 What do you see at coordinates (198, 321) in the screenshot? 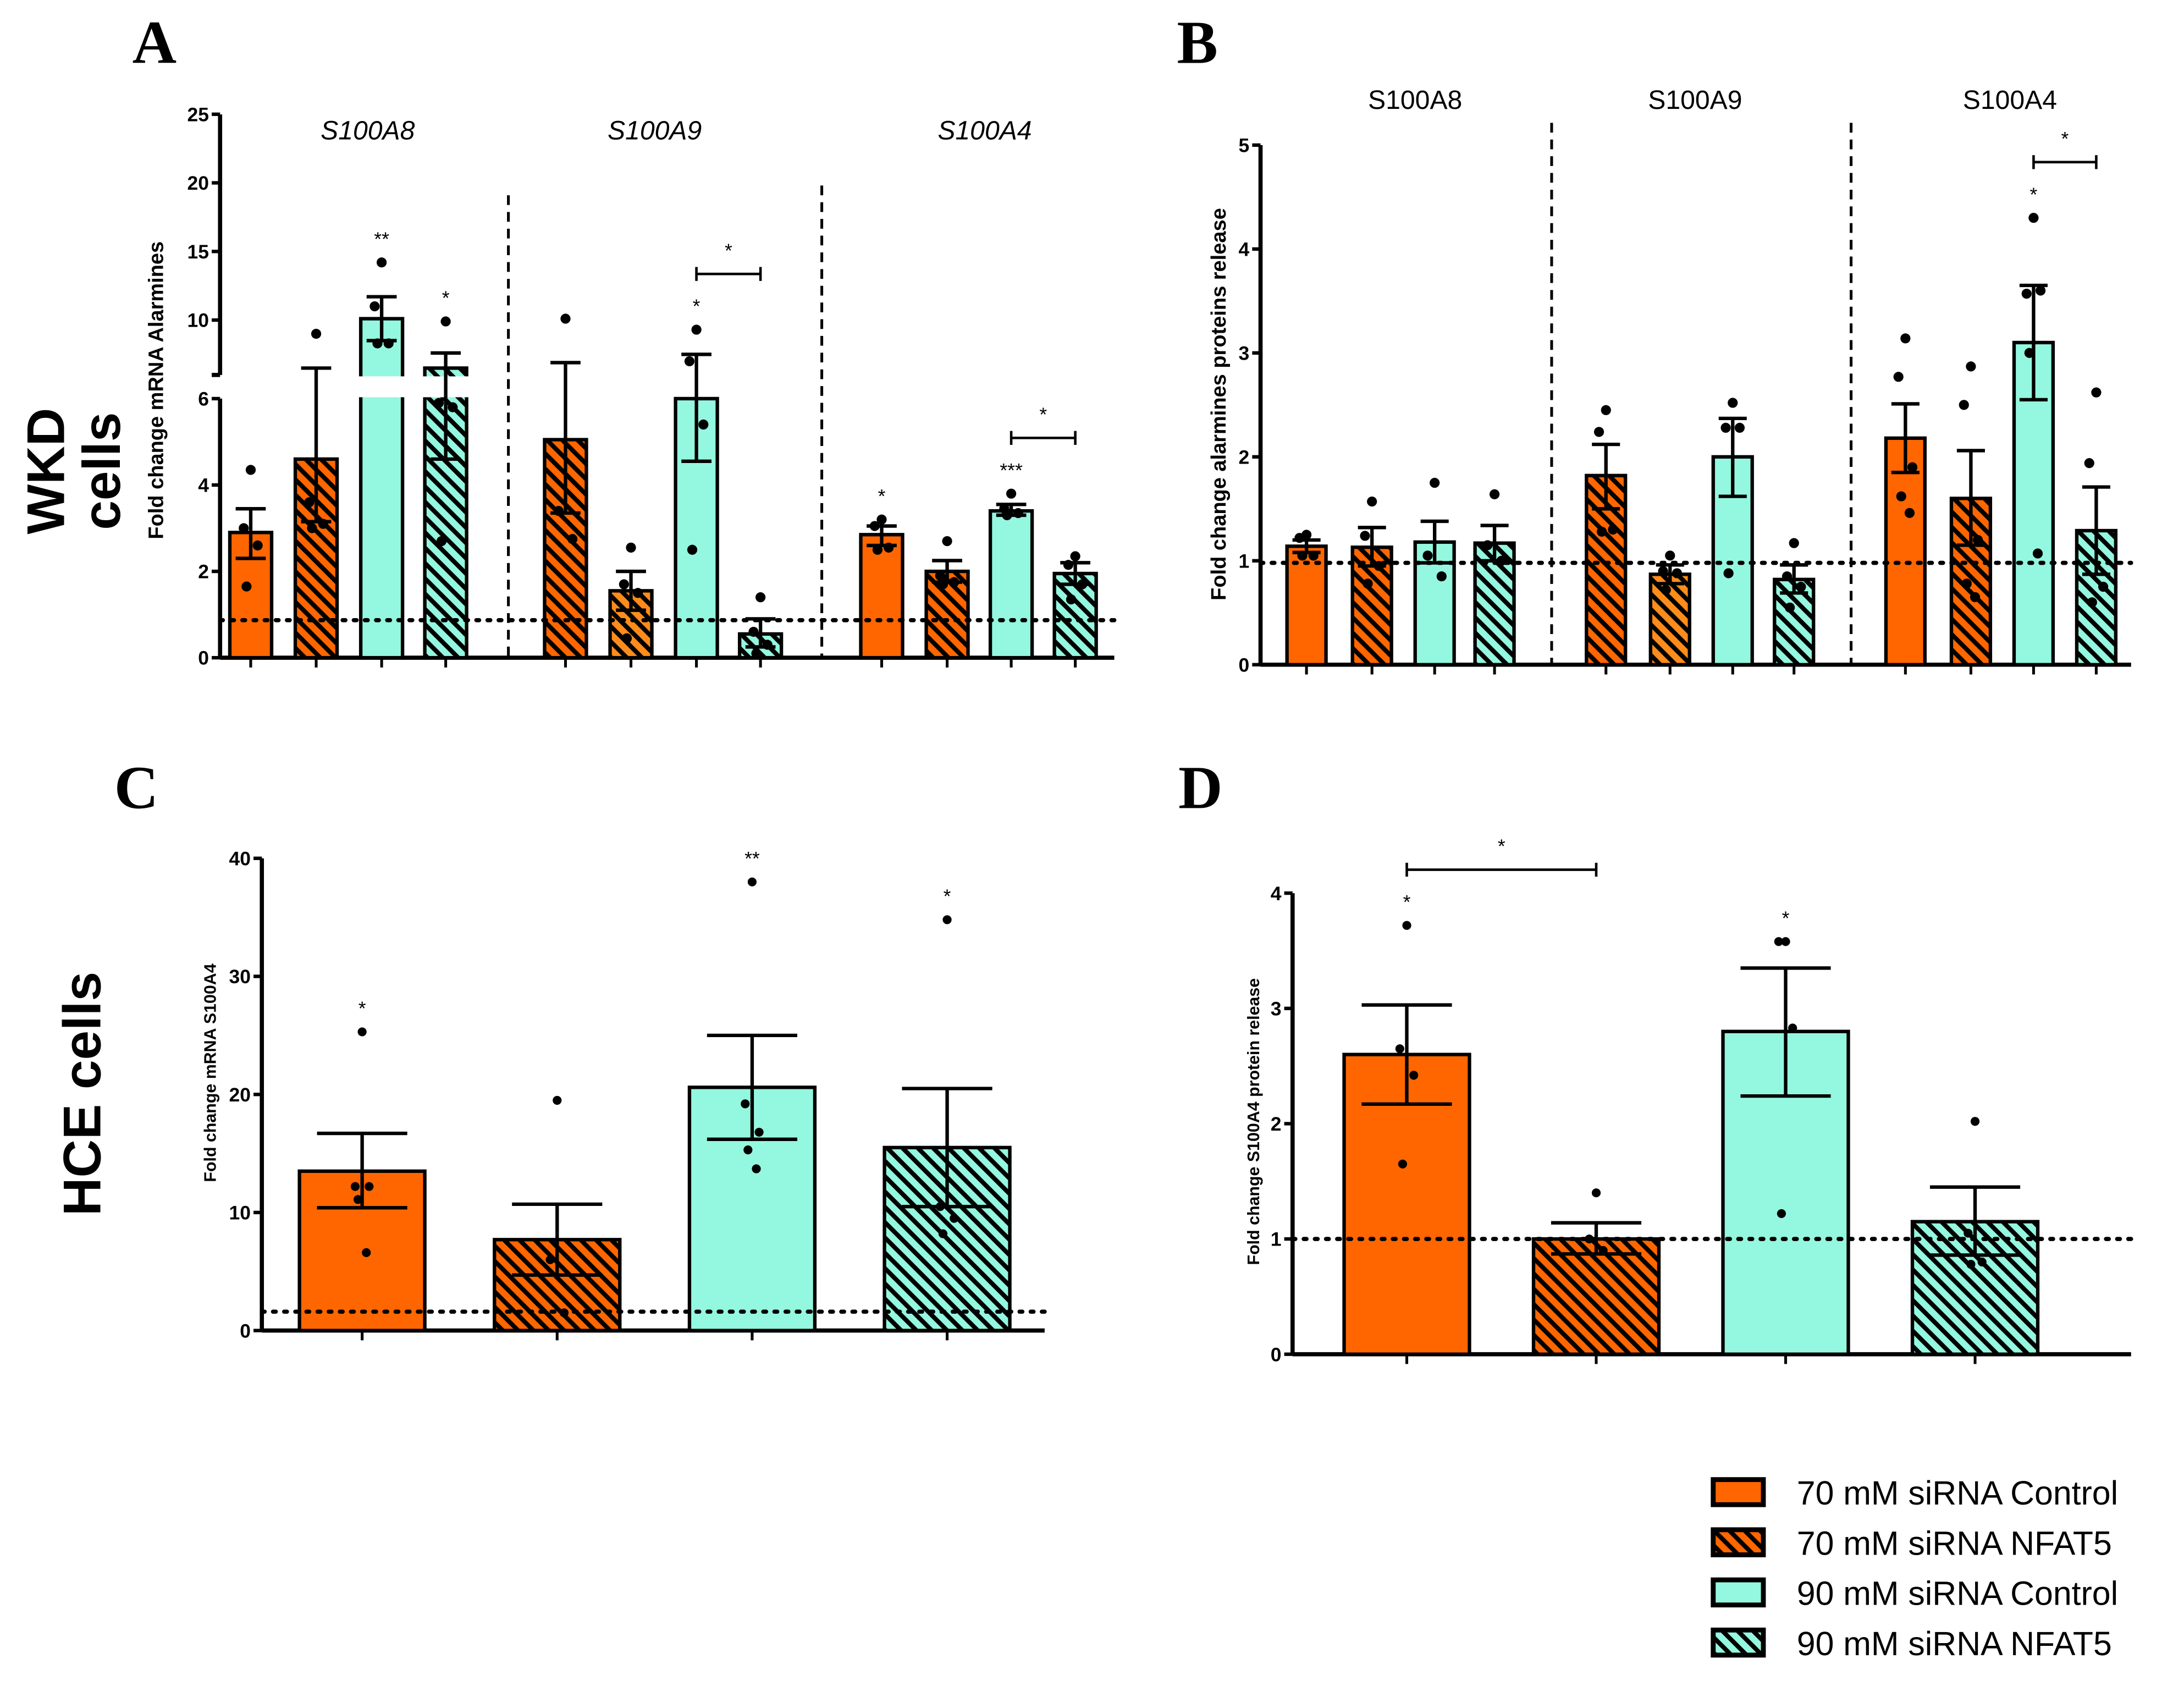
I see `y-tick-label: 10` at bounding box center [198, 321].